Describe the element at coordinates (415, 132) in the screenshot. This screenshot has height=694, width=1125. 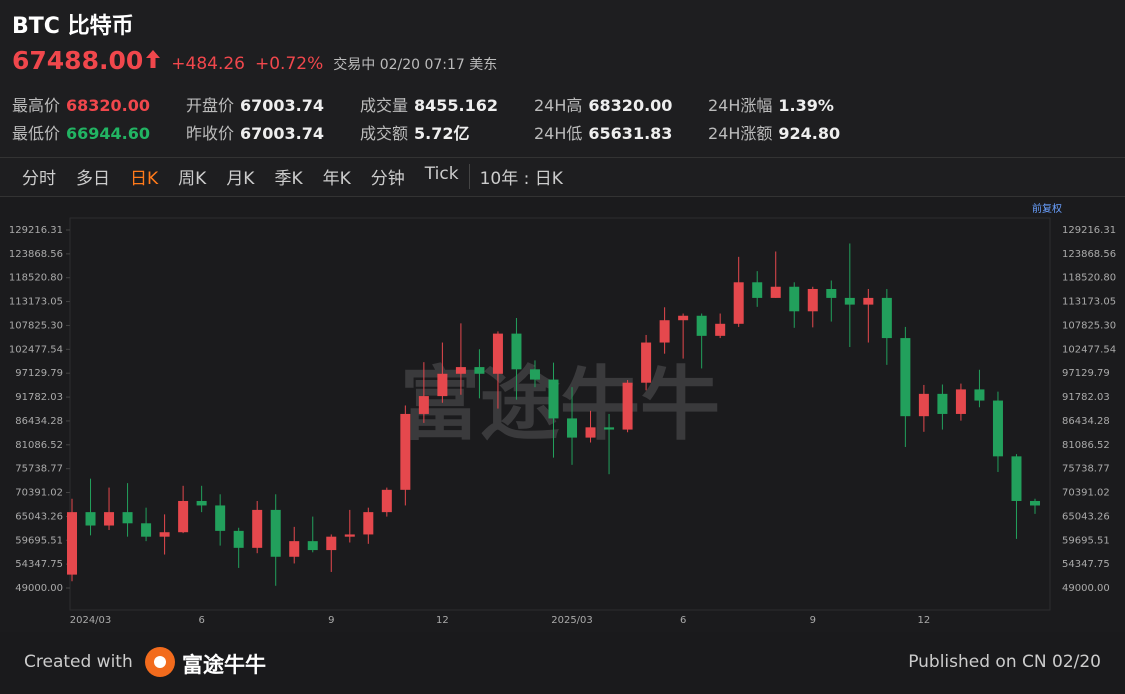
I see `stat: 成交额 5.72亿` at that location.